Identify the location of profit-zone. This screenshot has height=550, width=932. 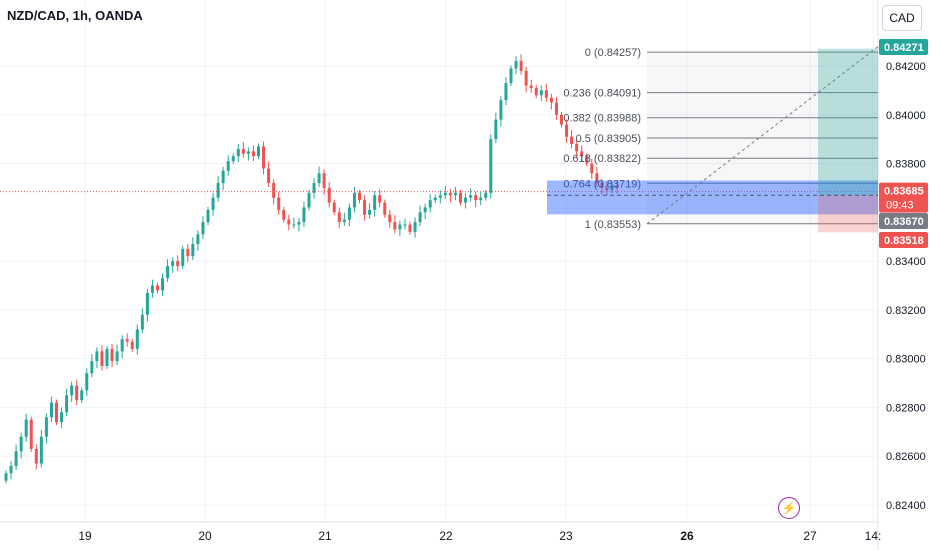
(848, 122).